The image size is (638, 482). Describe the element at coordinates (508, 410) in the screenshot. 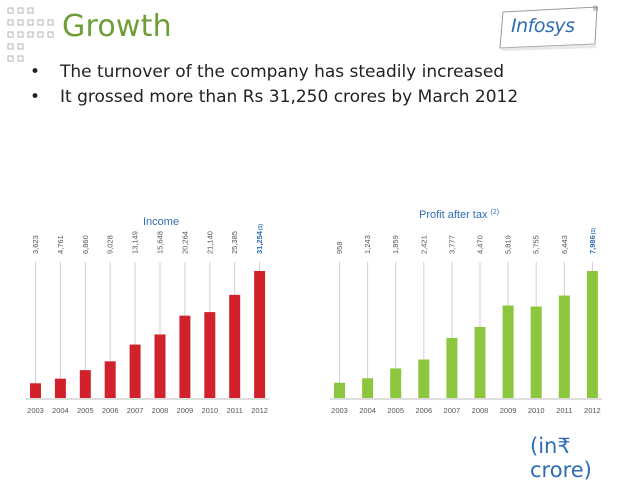

I see `profit-year-label: 2009` at that location.